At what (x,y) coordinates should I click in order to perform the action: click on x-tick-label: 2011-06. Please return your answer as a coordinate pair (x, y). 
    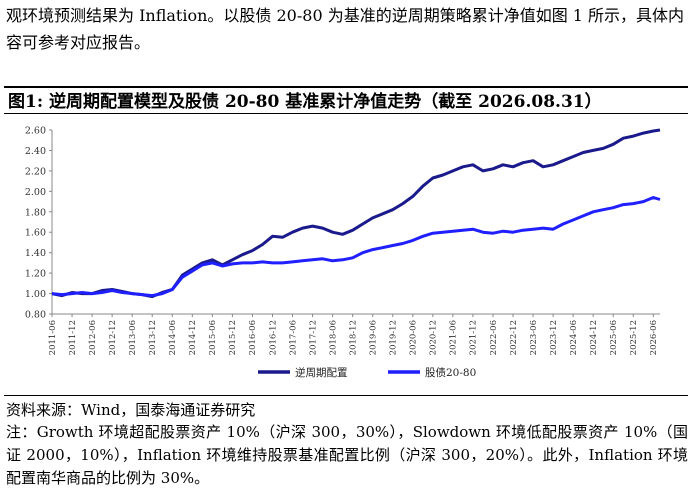
    Looking at the image, I should click on (53, 337).